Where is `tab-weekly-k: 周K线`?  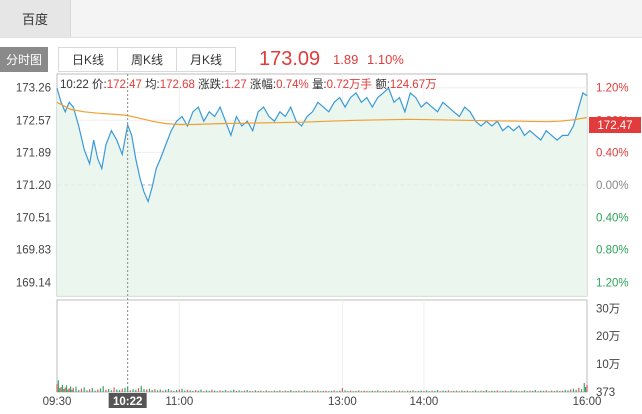
tab-weekly-k: 周K线 is located at coordinates (147, 59).